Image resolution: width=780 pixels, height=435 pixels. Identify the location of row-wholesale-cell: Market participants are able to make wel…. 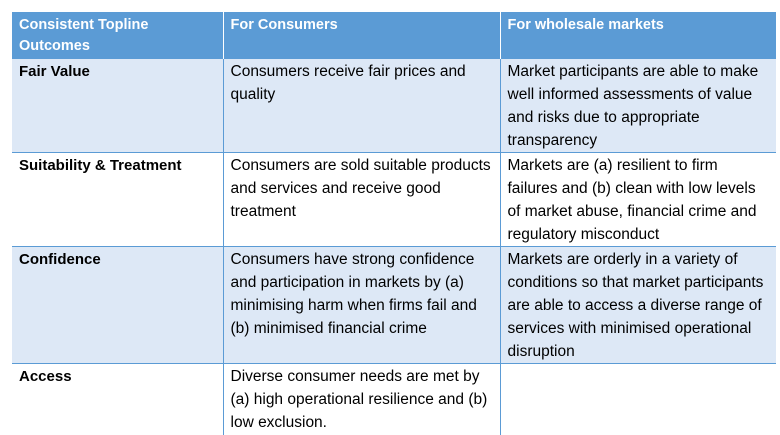
(637, 105).